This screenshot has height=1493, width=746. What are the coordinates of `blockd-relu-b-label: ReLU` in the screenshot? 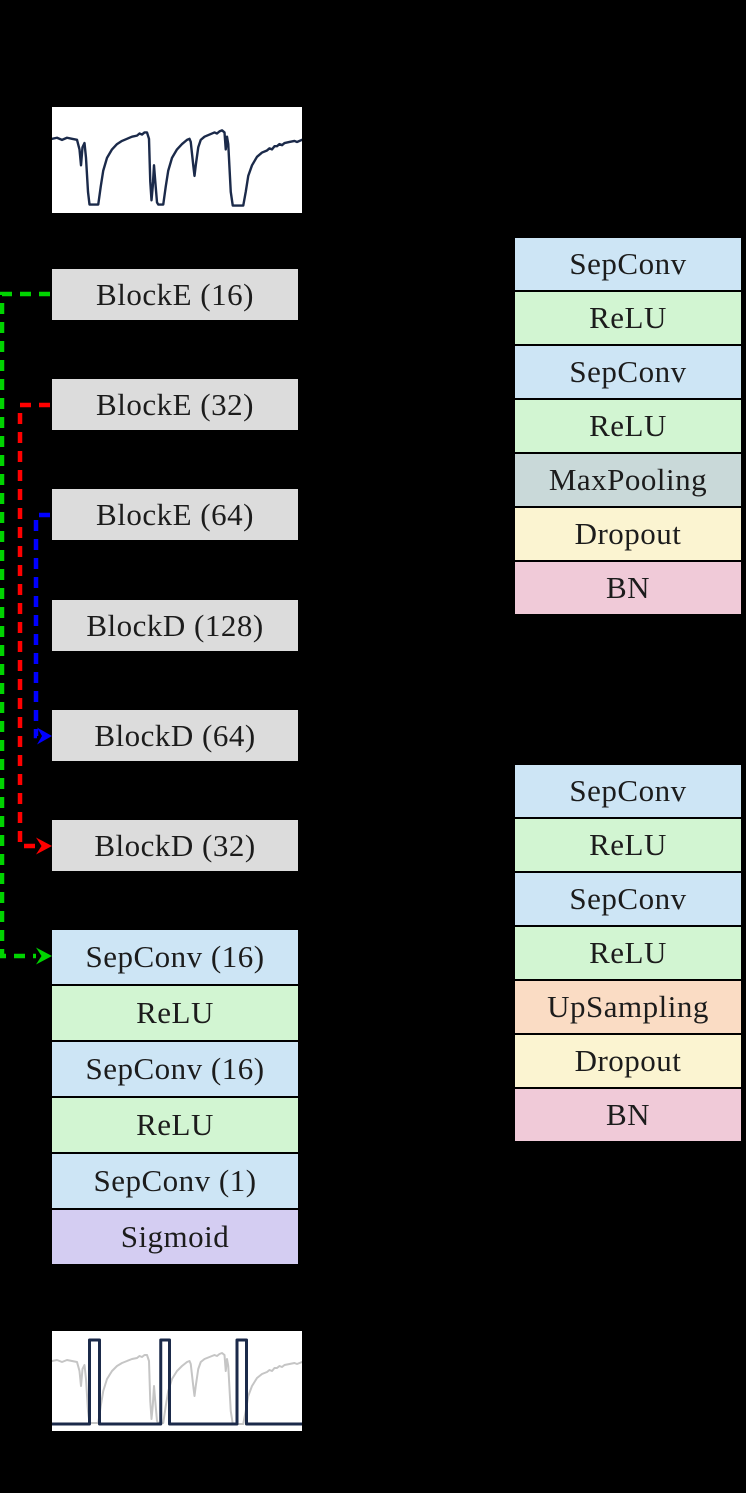 It's located at (628, 952).